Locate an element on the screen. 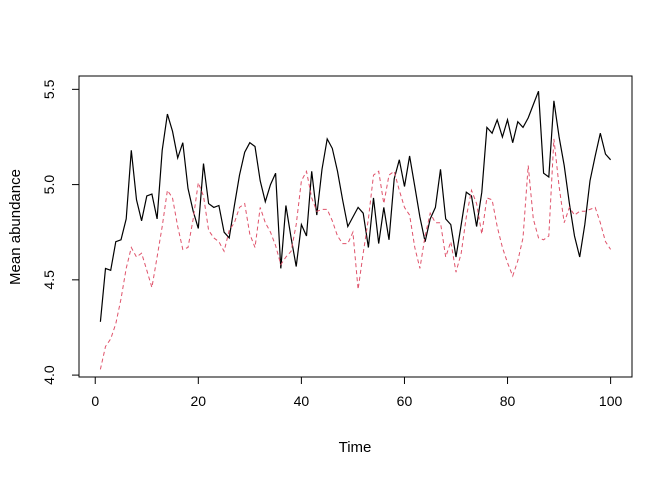 This screenshot has height=480, width=672. x-axis-label: Time is located at coordinates (355, 447).